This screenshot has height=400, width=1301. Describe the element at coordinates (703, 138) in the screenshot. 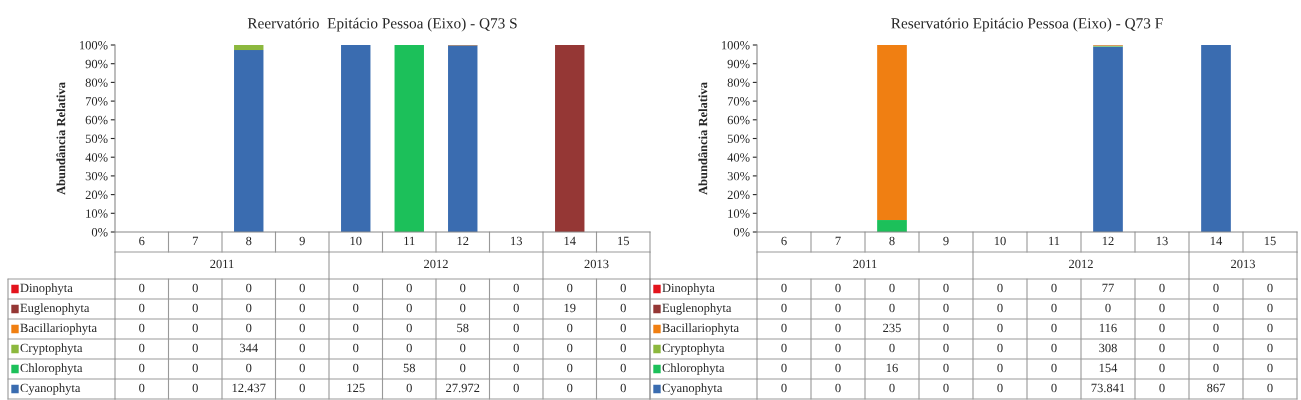

I see `y-axis-title: Abundância Relativa` at that location.